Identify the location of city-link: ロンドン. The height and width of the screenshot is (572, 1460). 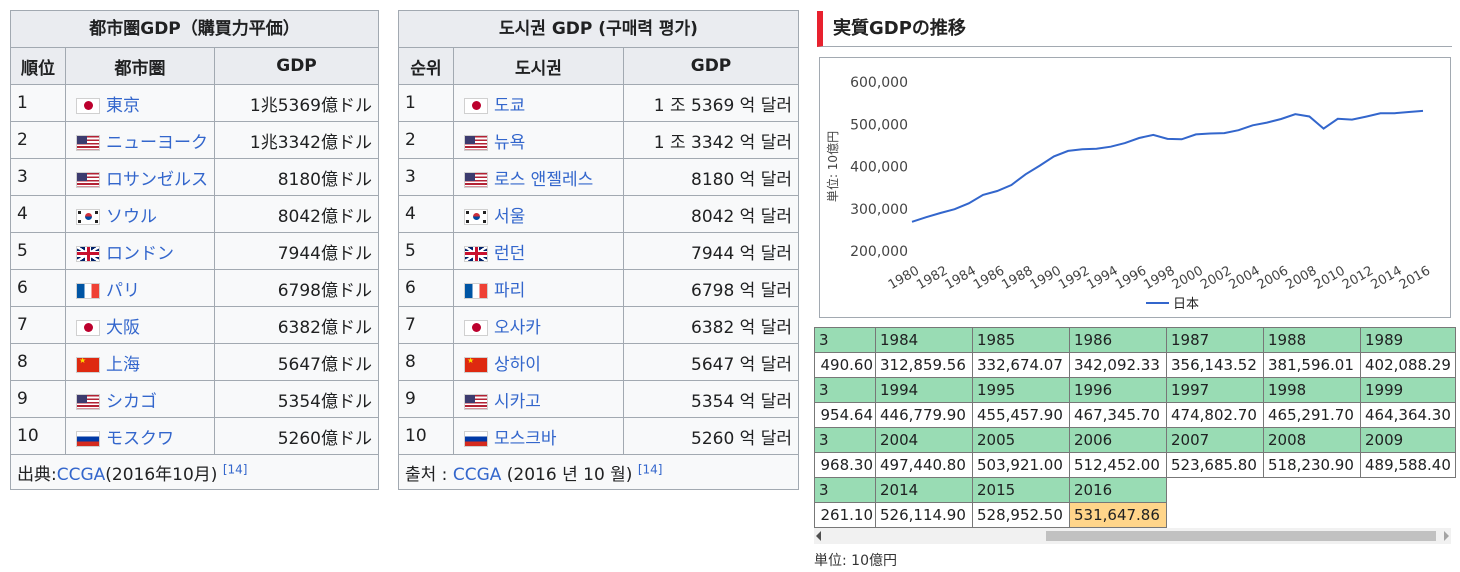
(140, 253).